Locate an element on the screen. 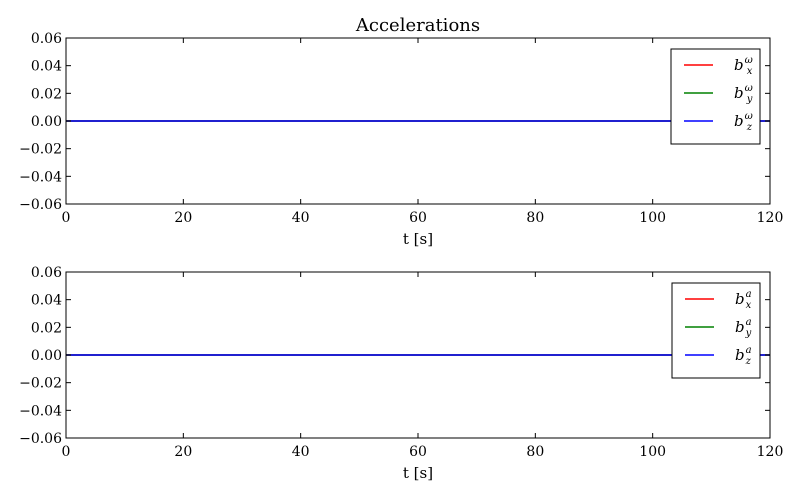  legend-label-y: ba y is located at coordinates (743, 328).